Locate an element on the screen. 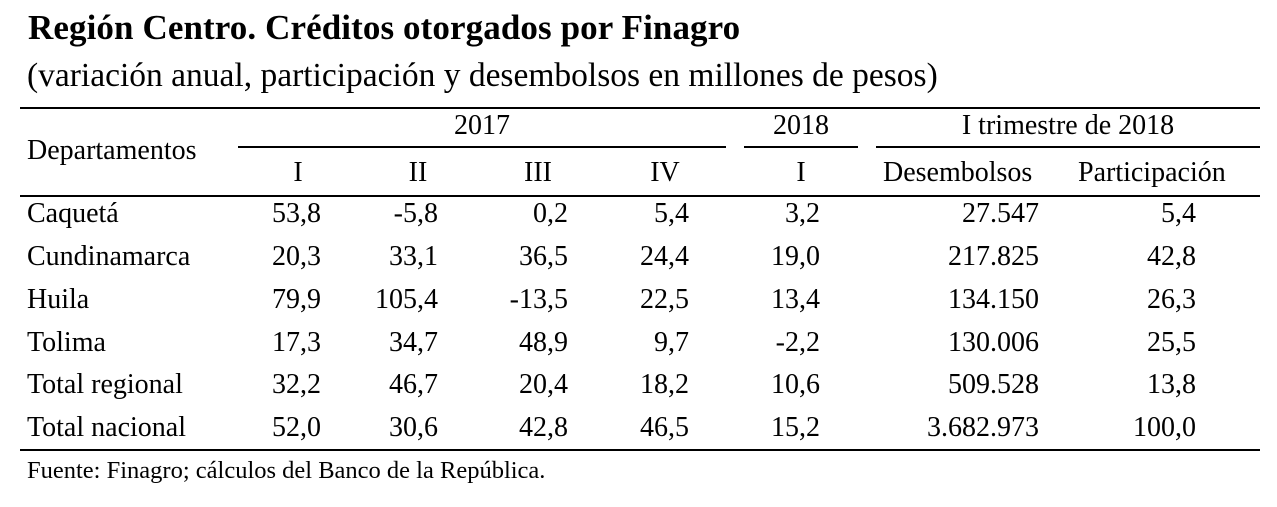  table-cell: 217.825 is located at coordinates (993, 256).